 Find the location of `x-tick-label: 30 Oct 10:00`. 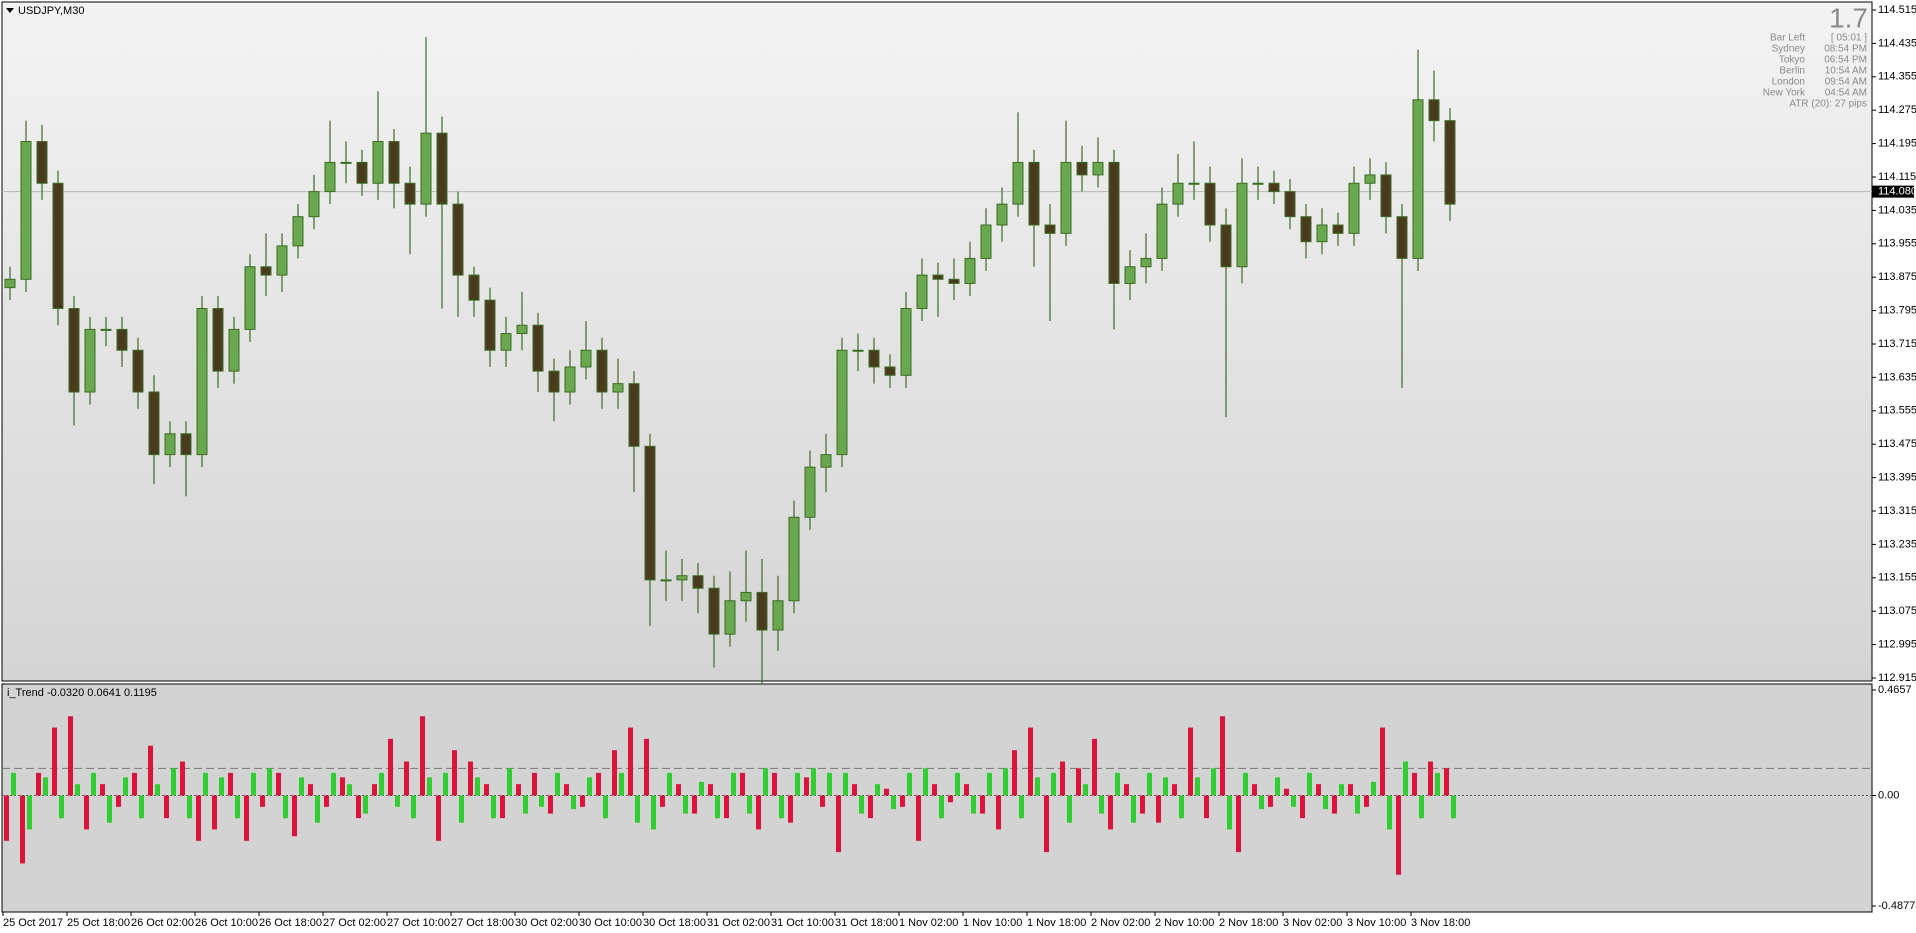

x-tick-label: 30 Oct 10:00 is located at coordinates (610, 923).